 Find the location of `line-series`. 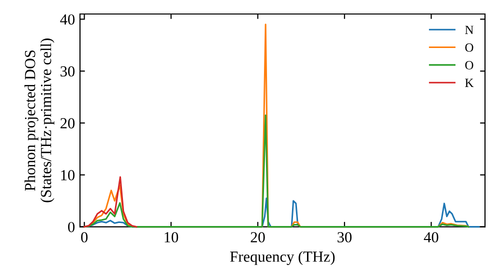

line-series is located at coordinates (111, 202).